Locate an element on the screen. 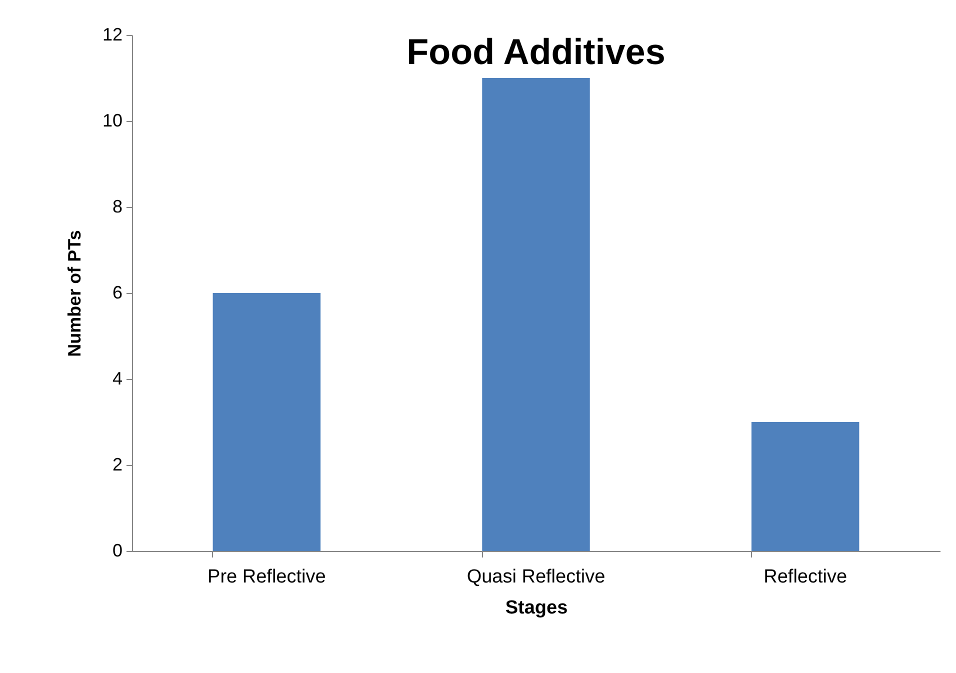 The image size is (956, 673). y-tick-label: 12 is located at coordinates (112, 34).